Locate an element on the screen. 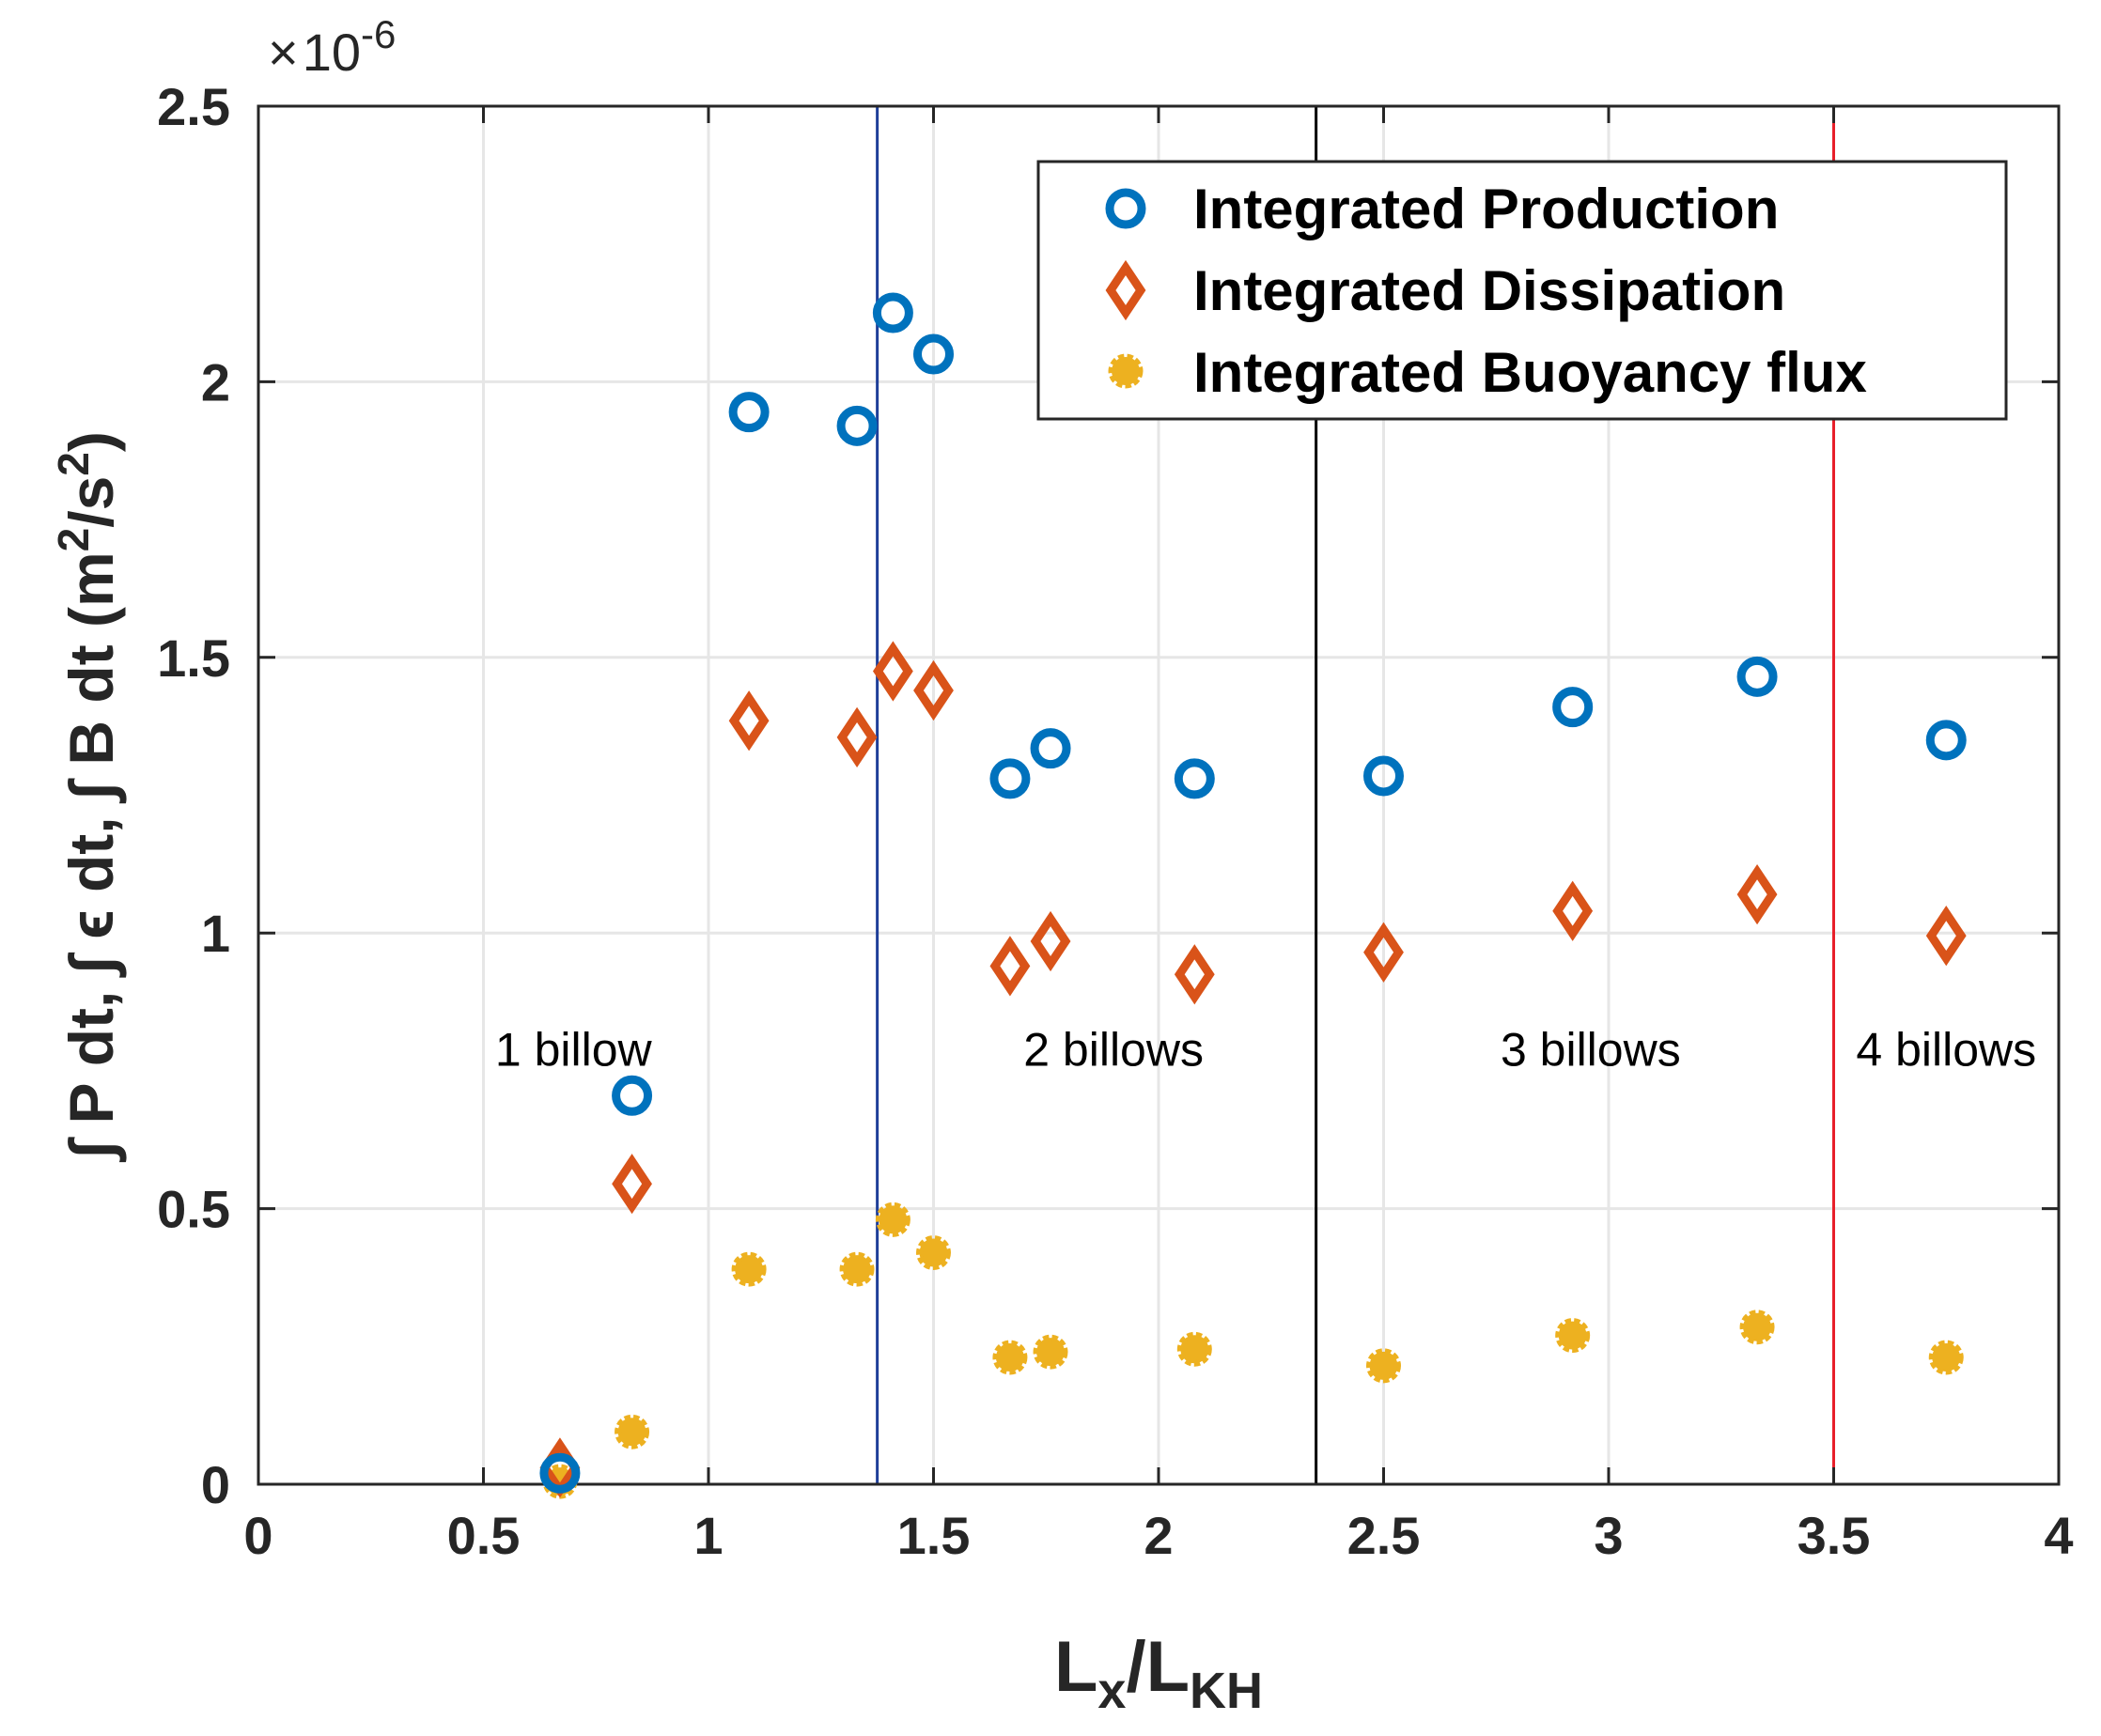 The width and height of the screenshot is (2101, 1736). x-tick-label: 3 is located at coordinates (1609, 1535).